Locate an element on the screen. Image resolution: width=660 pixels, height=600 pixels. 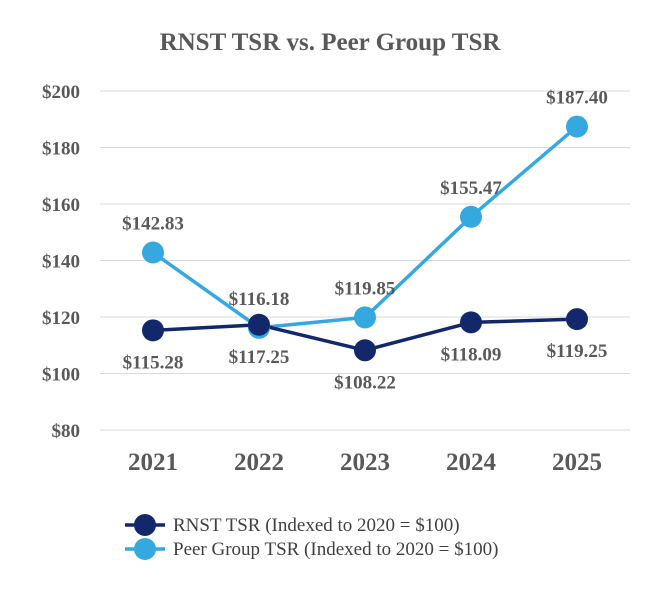
data-label: $155.47 is located at coordinates (471, 188).